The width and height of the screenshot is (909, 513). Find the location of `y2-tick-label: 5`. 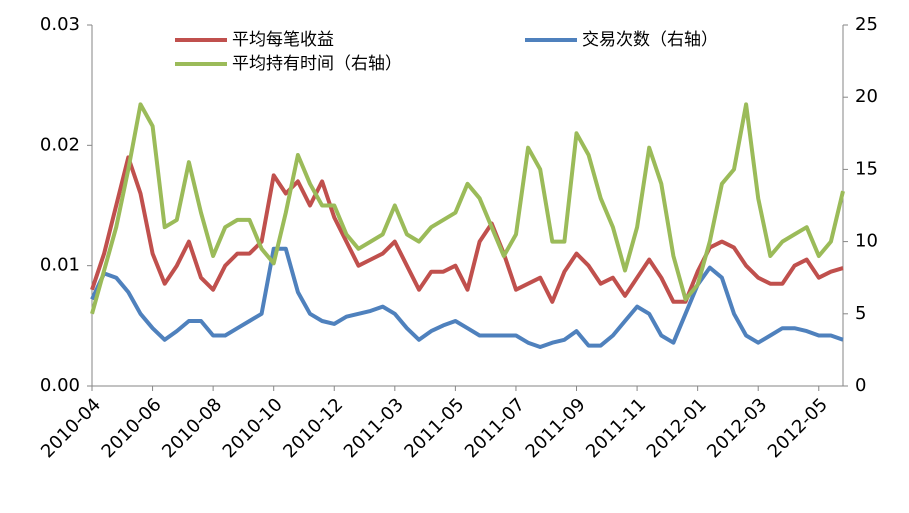

y2-tick-label: 5 is located at coordinates (860, 313).